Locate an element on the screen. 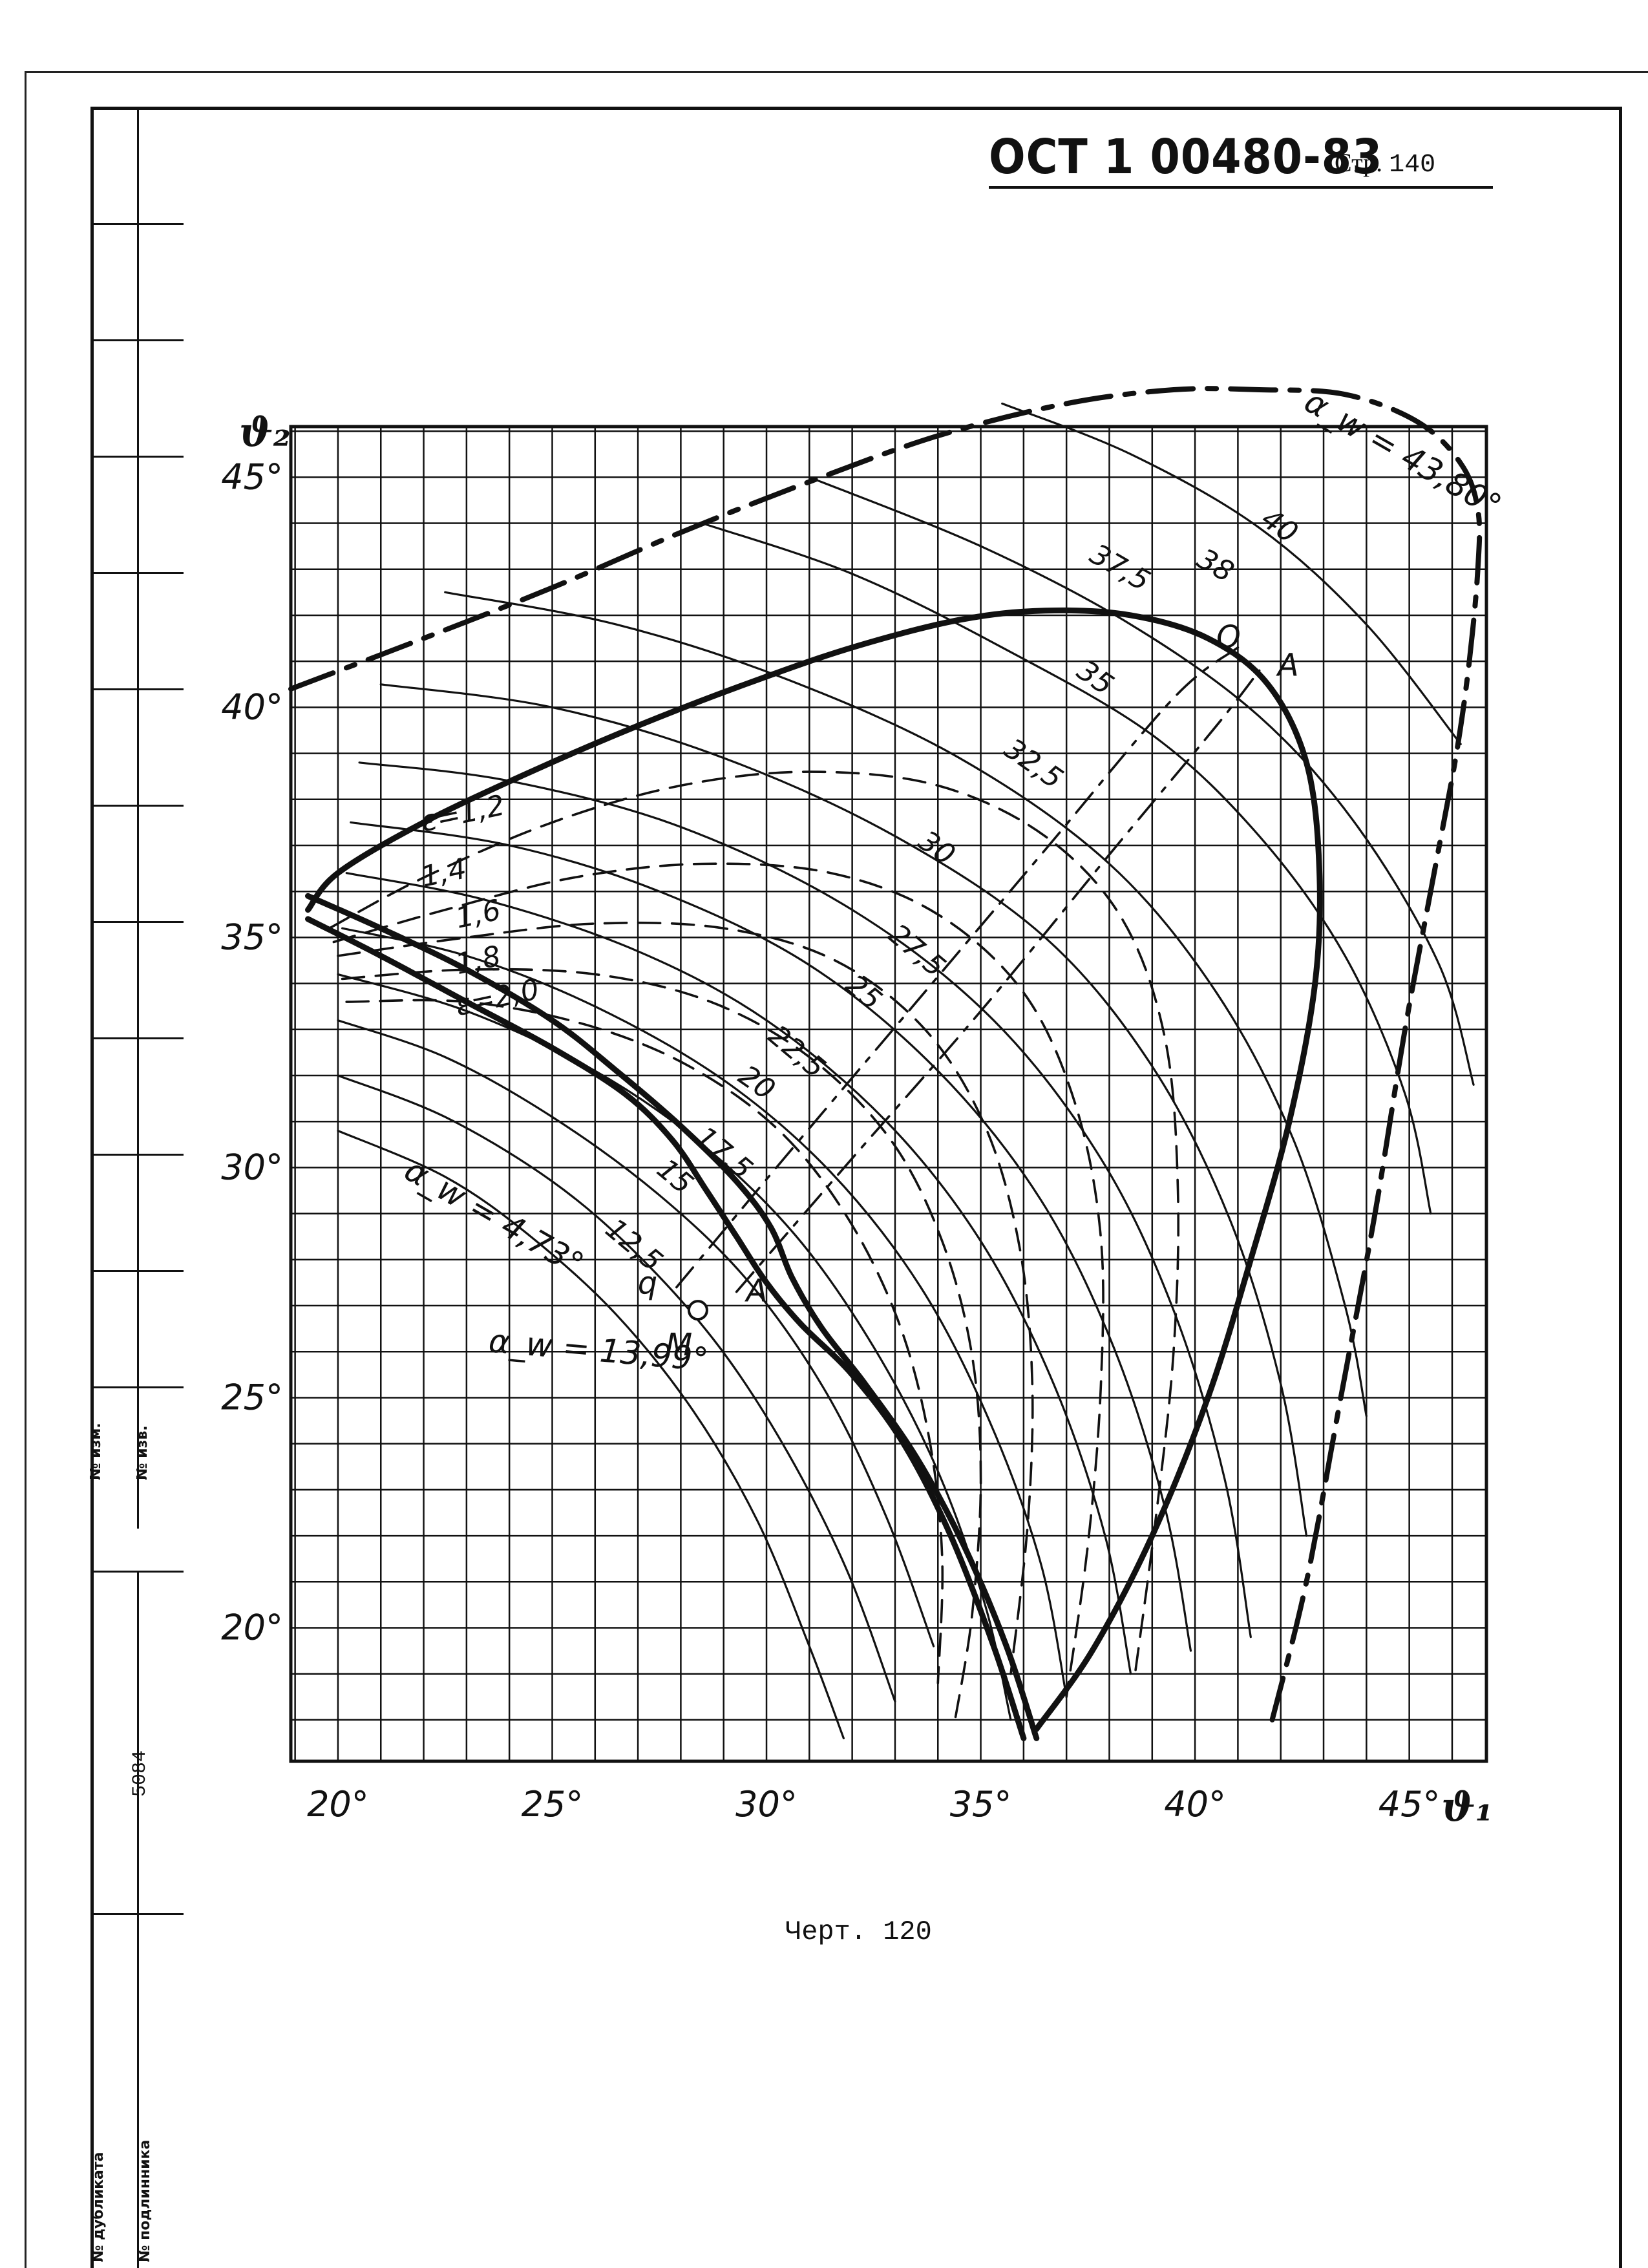 Image resolution: width=1648 pixels, height=2268 pixels. document-code: ОСТ 1 00480-83 is located at coordinates (1186, 157).